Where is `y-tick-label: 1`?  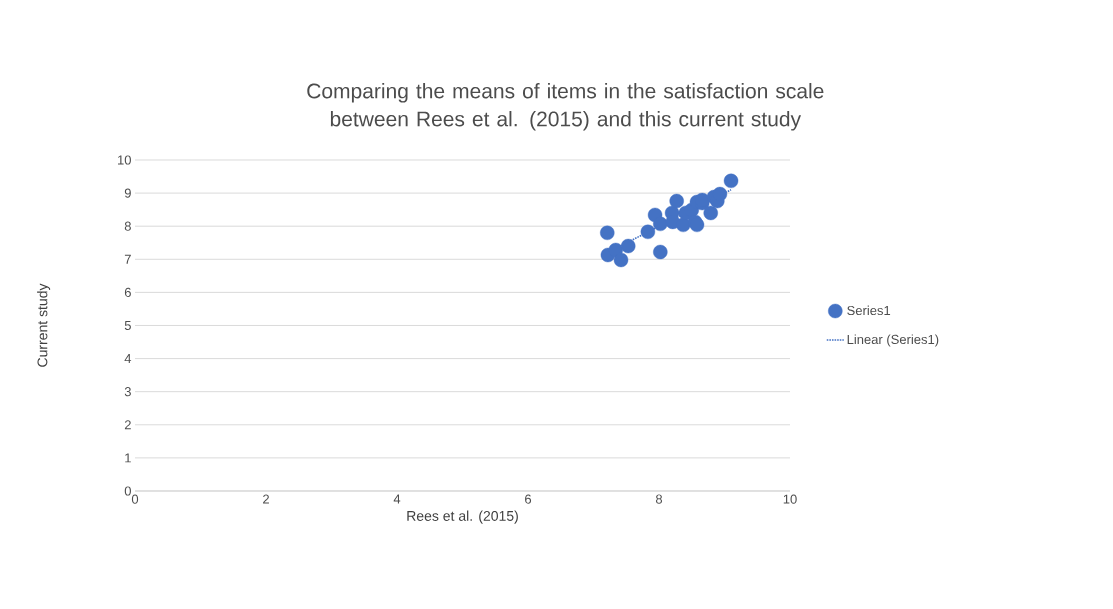
y-tick-label: 1 is located at coordinates (128, 458).